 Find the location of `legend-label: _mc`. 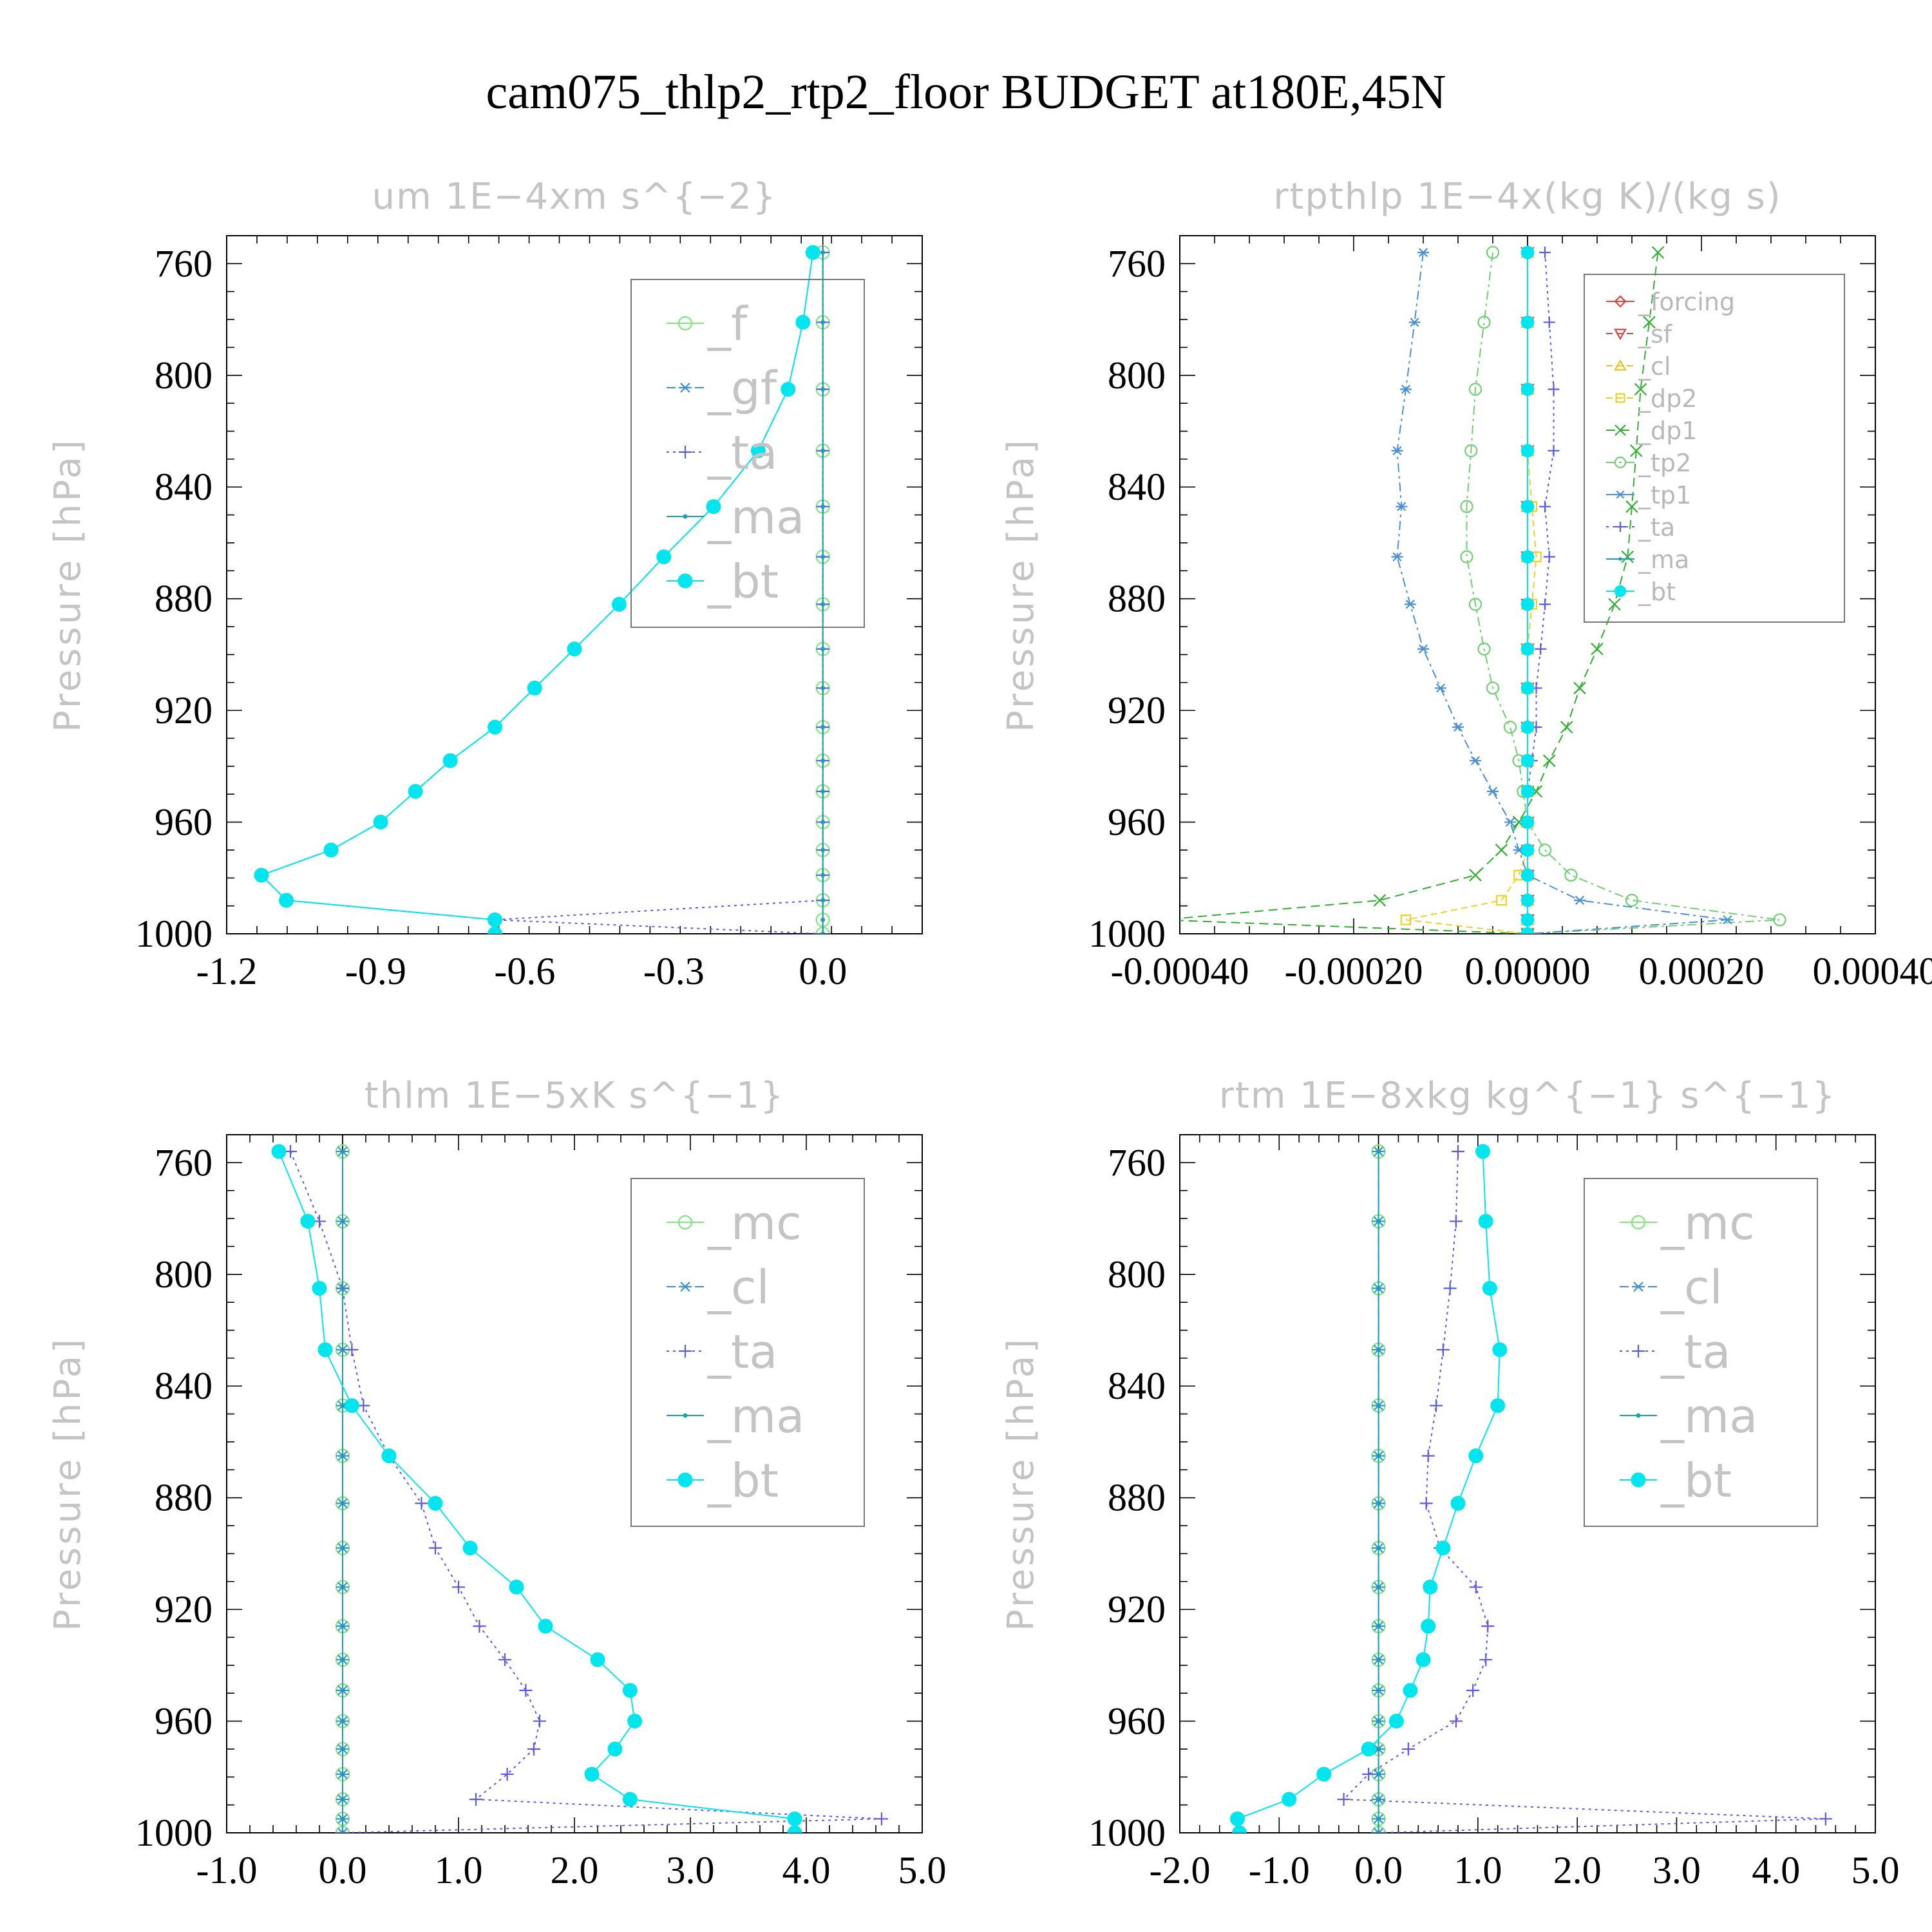

legend-label: _mc is located at coordinates (1708, 1223).